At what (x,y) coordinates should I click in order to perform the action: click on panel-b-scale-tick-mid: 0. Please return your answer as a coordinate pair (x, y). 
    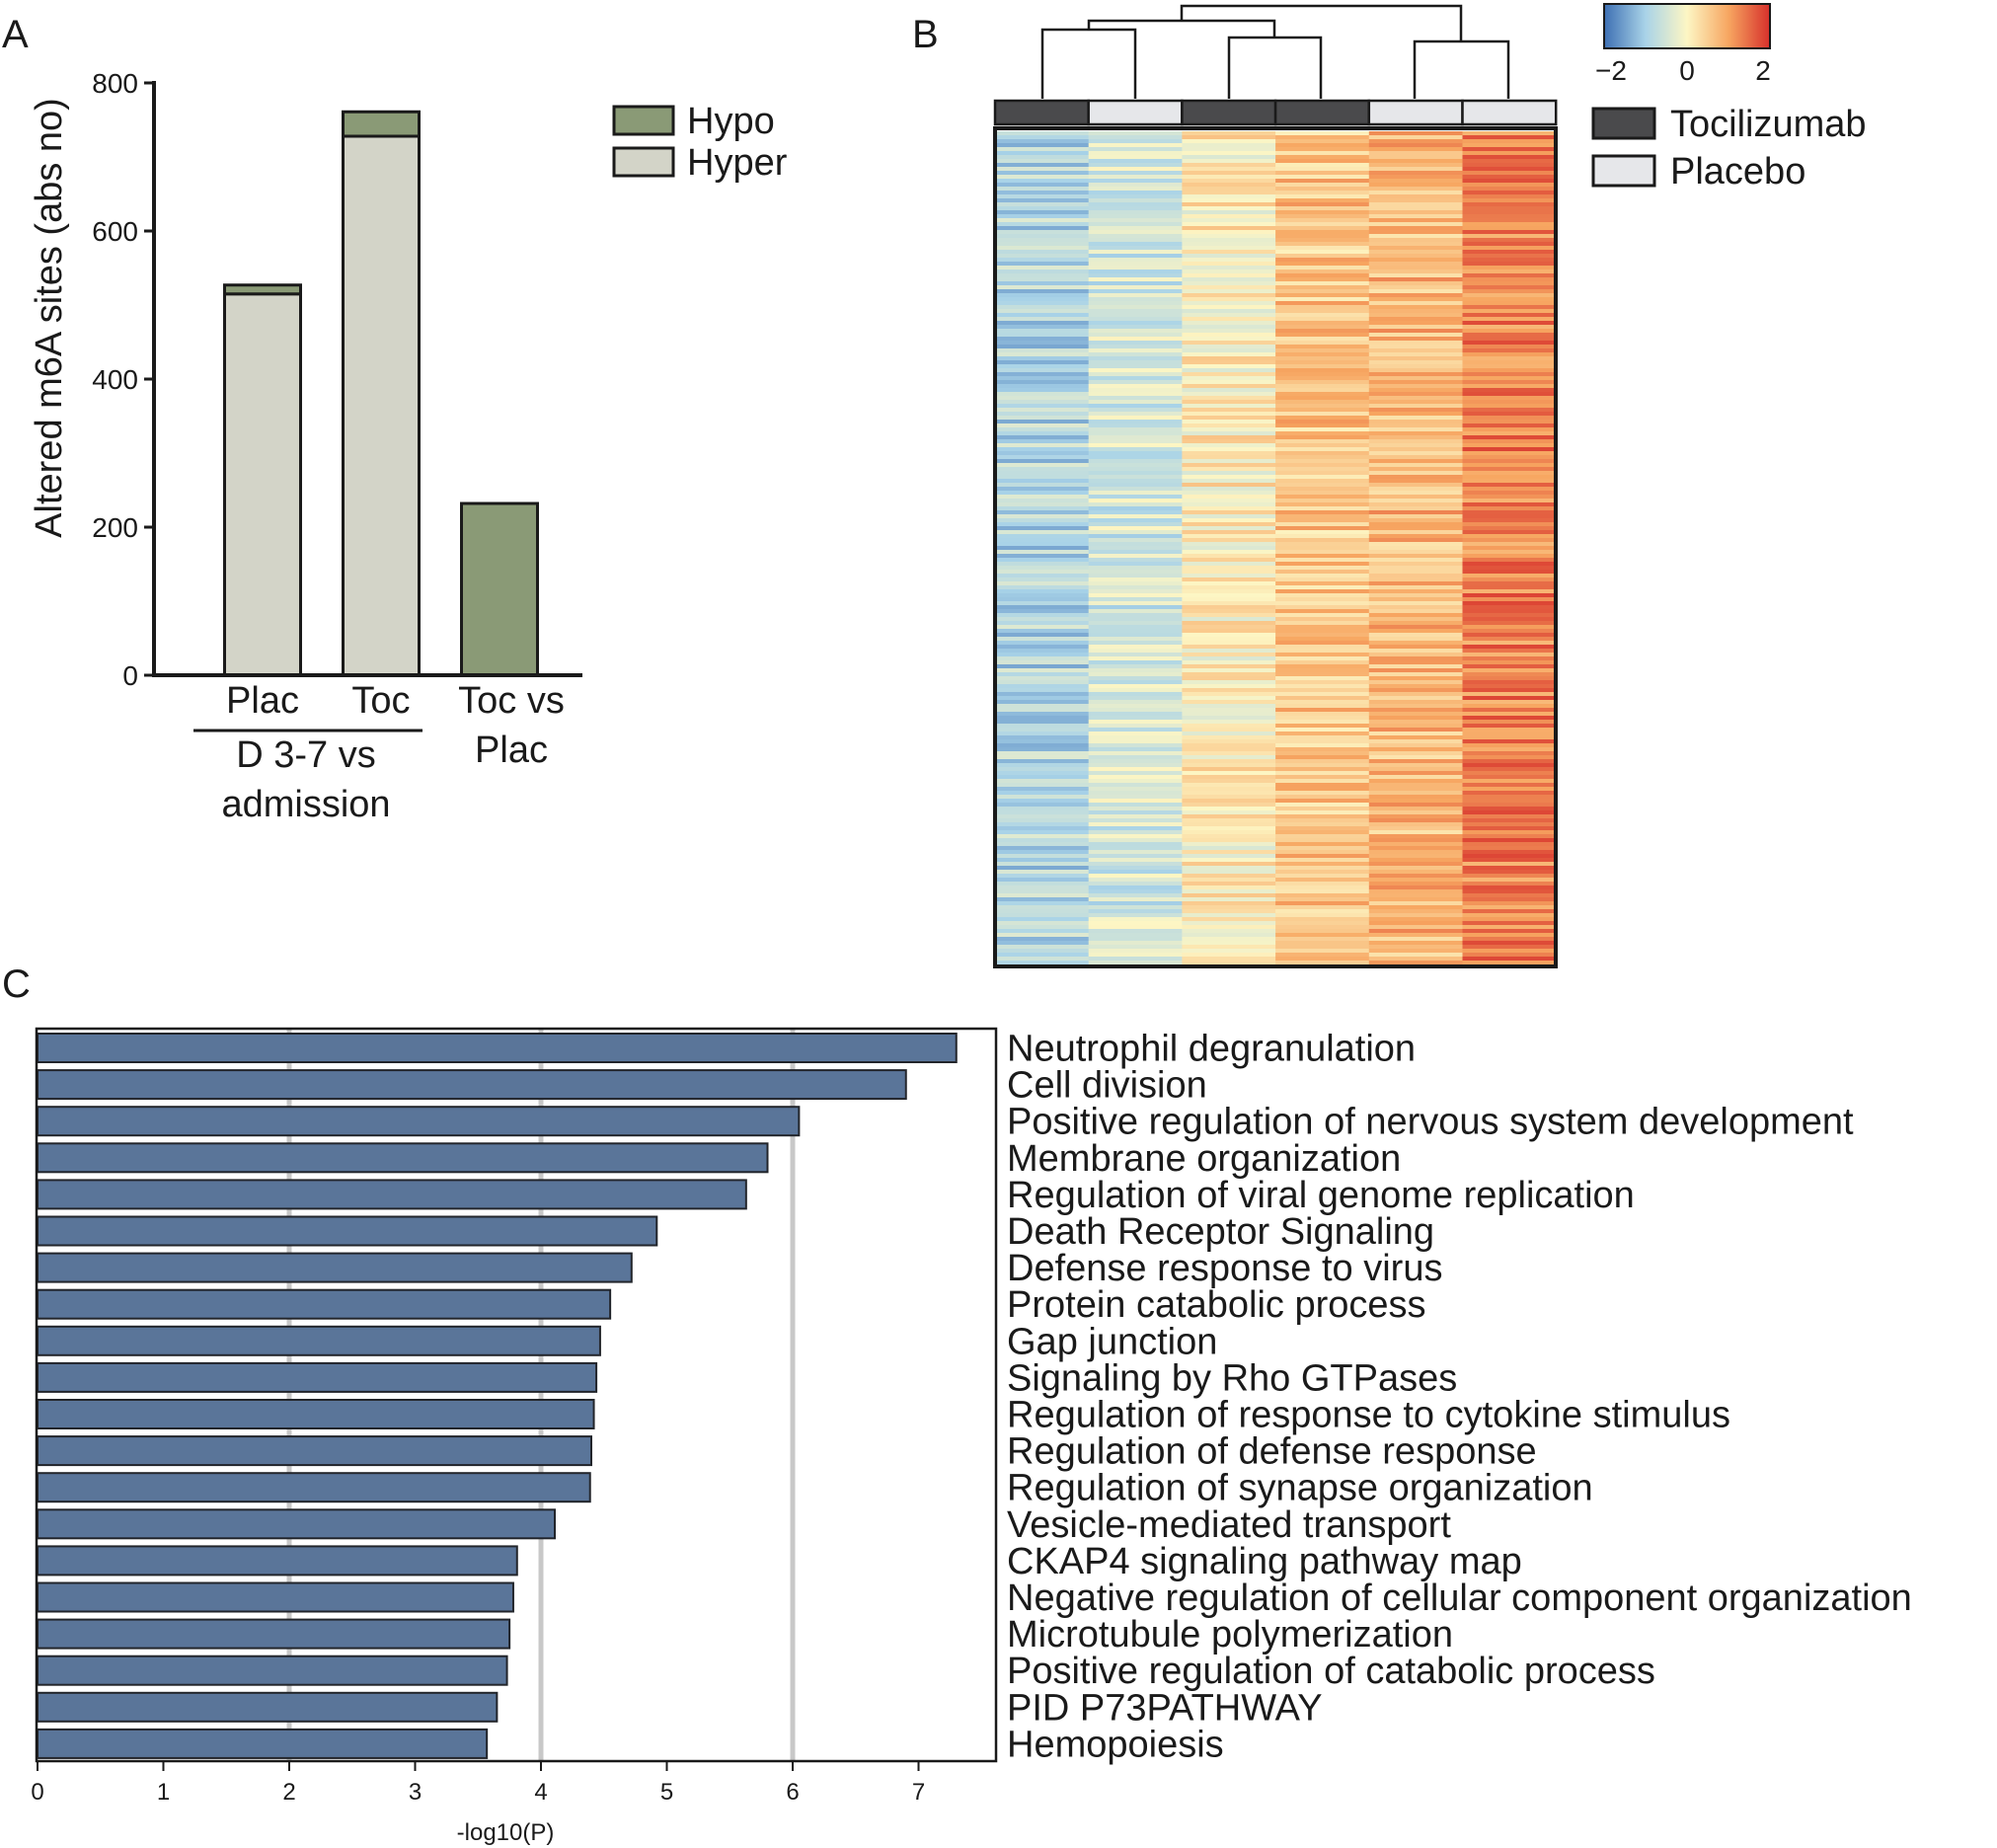
    Looking at the image, I should click on (1687, 70).